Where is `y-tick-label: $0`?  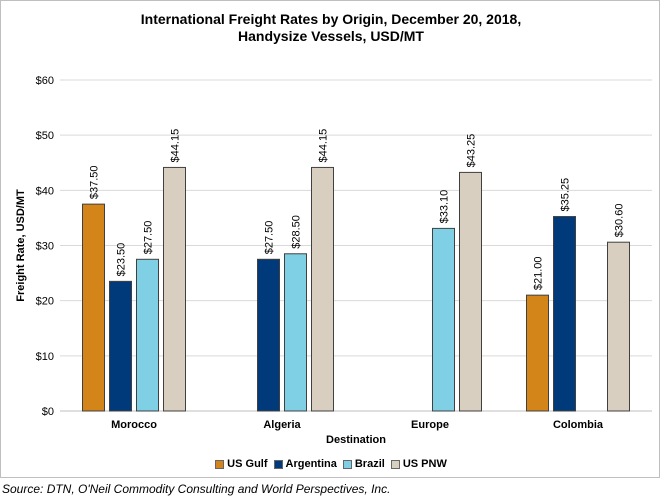
y-tick-label: $0 is located at coordinates (48, 412).